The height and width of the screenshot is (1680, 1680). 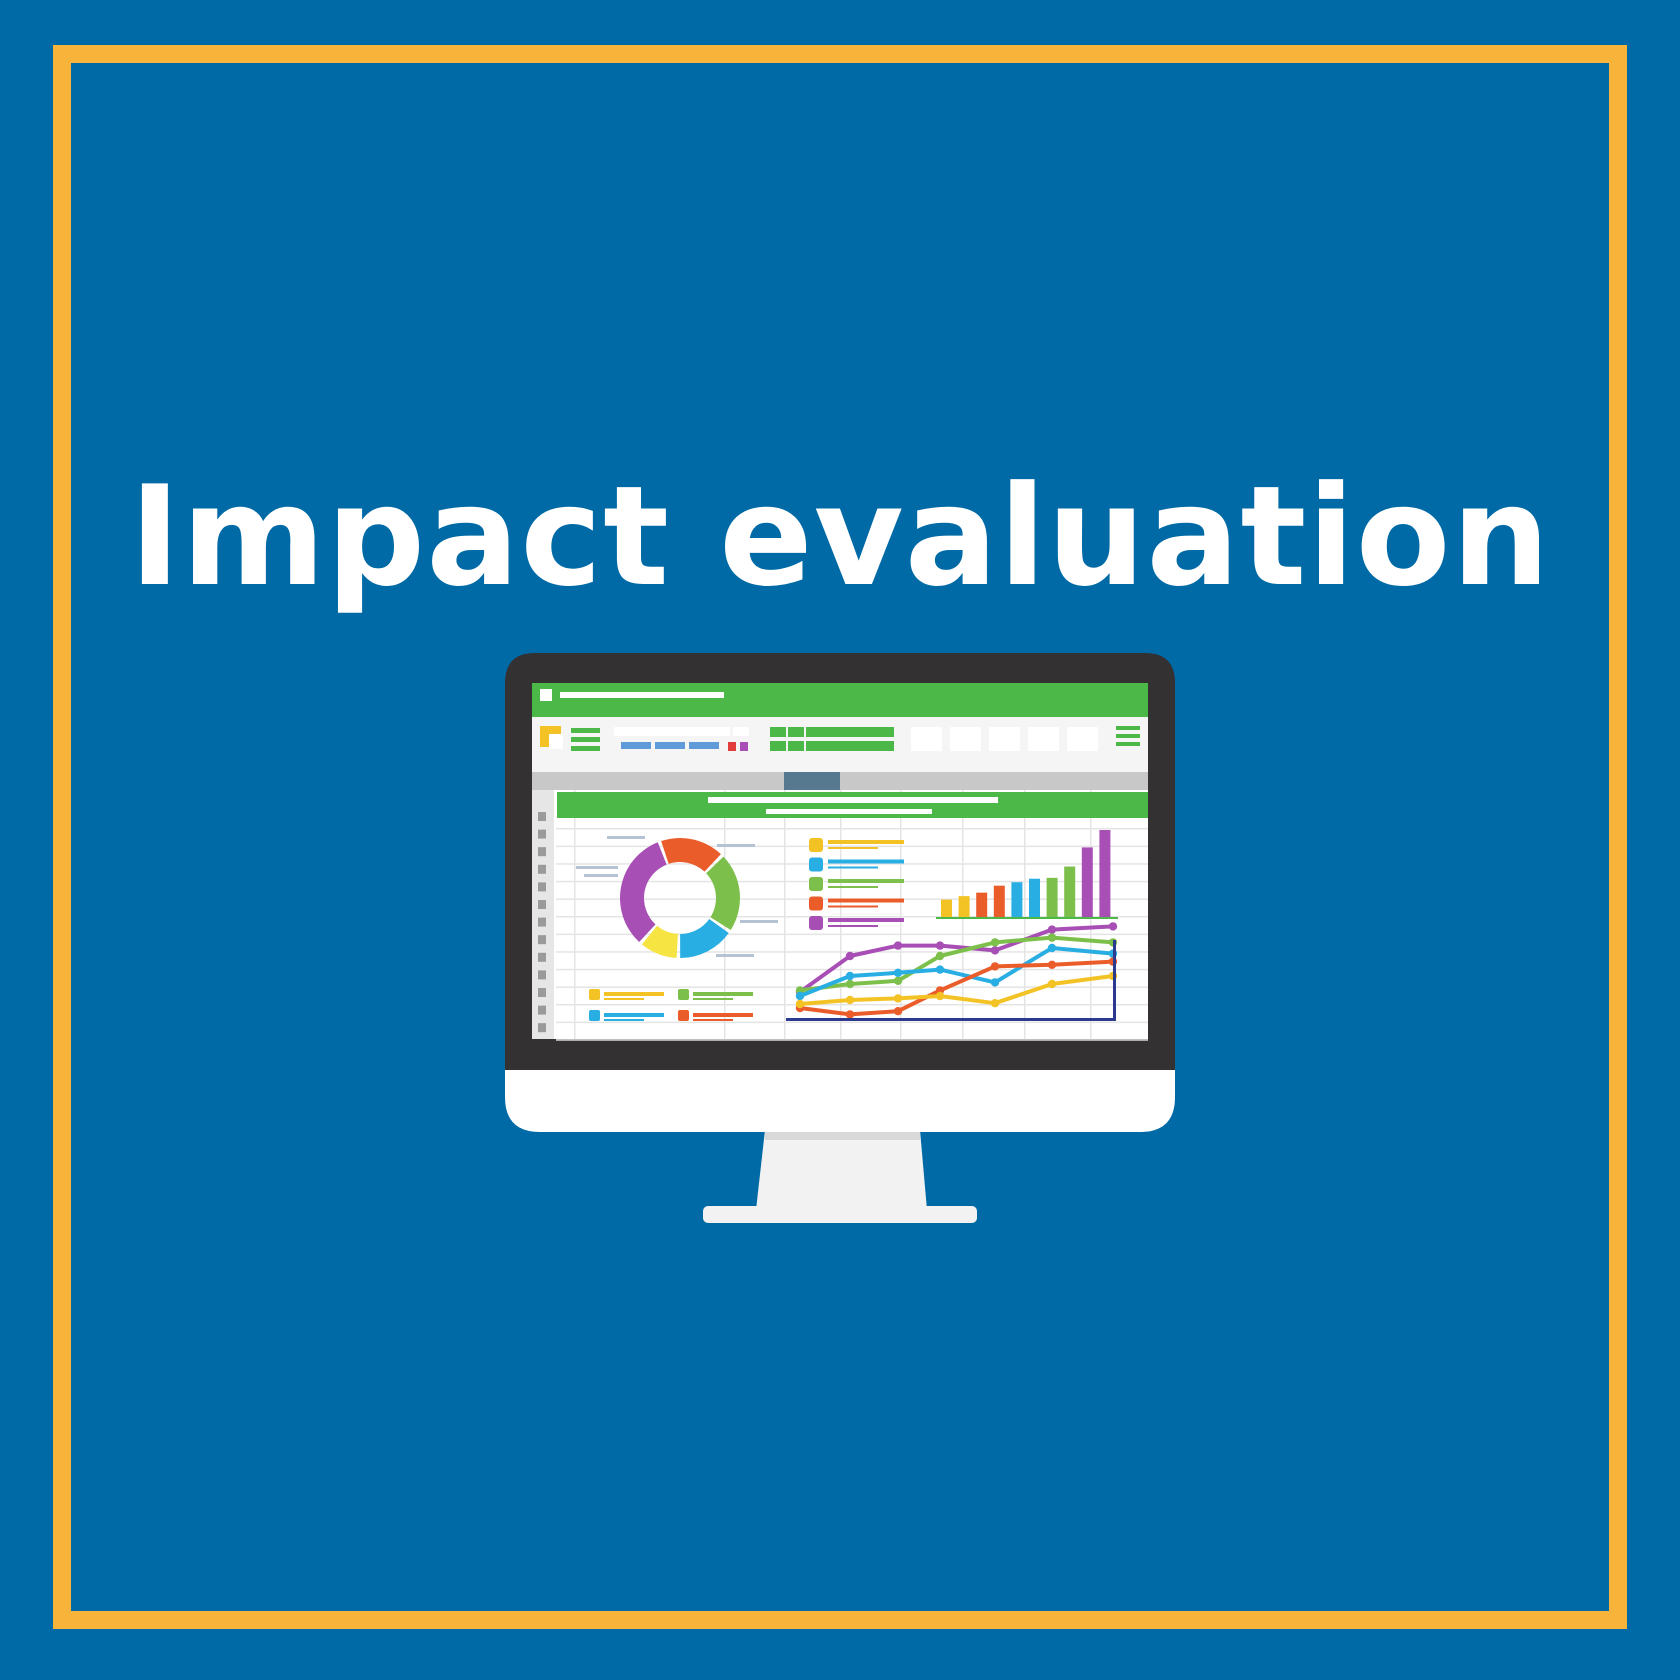 I want to click on ribbon-swatch, so click(x=744, y=746).